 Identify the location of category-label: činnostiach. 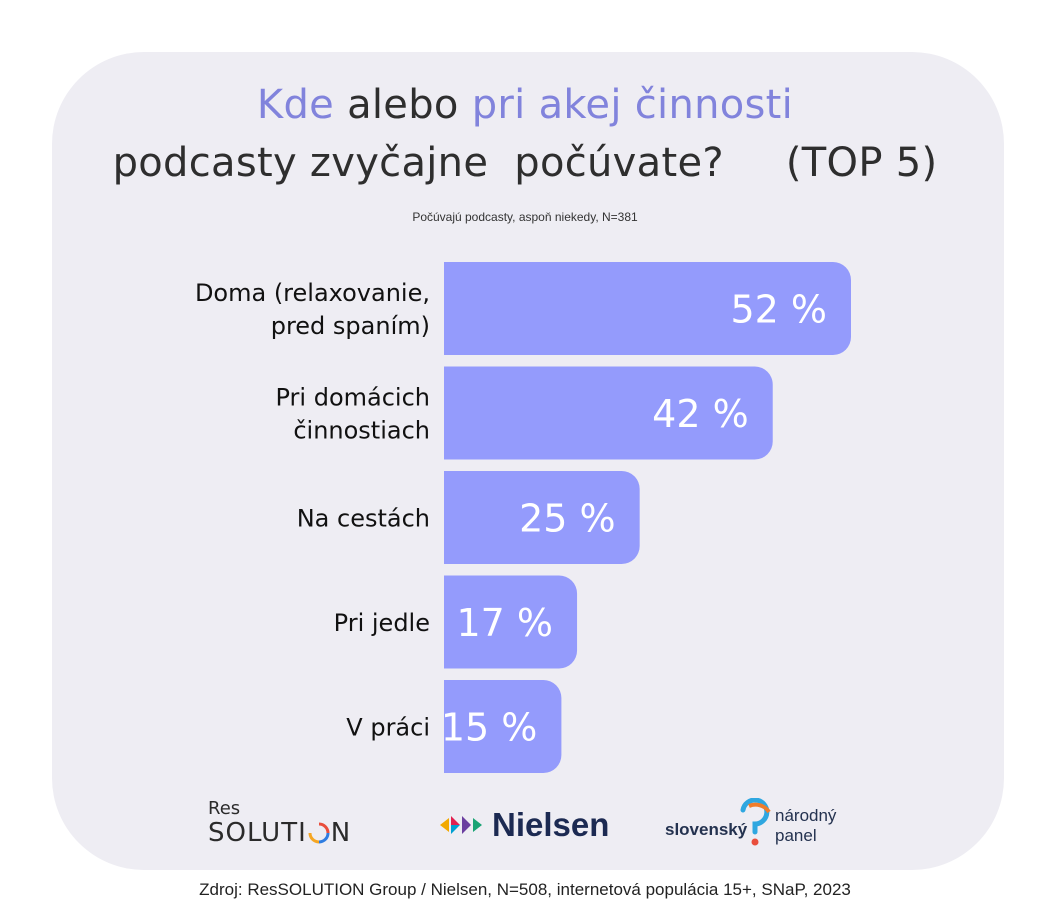
(361, 431).